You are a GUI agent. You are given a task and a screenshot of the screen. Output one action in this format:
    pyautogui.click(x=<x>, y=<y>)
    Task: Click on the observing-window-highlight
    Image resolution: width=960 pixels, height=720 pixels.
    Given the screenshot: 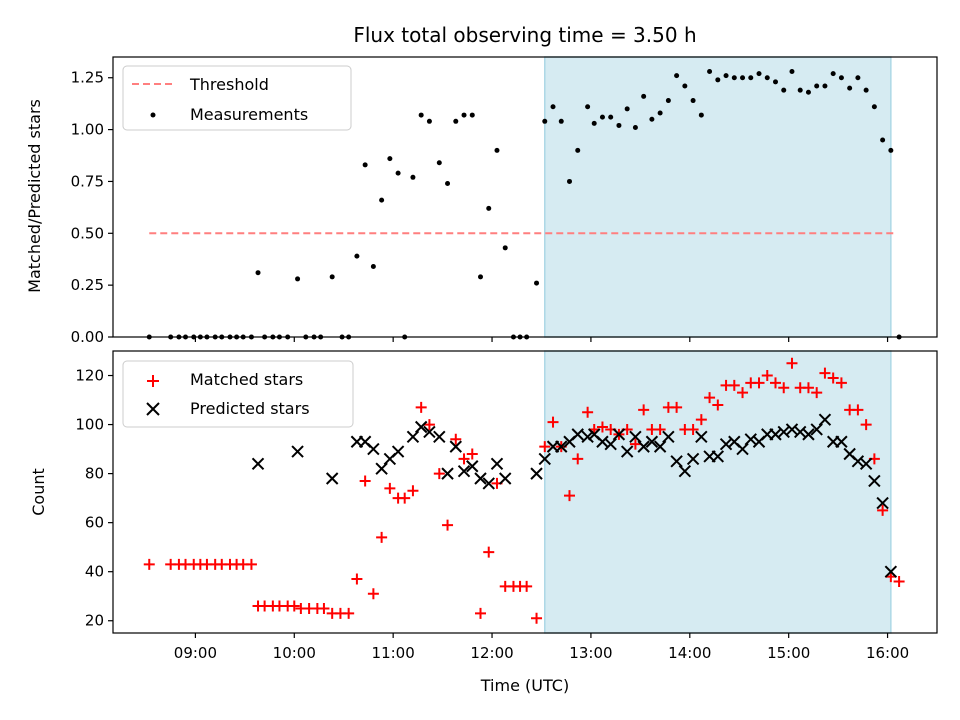 What is the action you would take?
    pyautogui.click(x=718, y=197)
    